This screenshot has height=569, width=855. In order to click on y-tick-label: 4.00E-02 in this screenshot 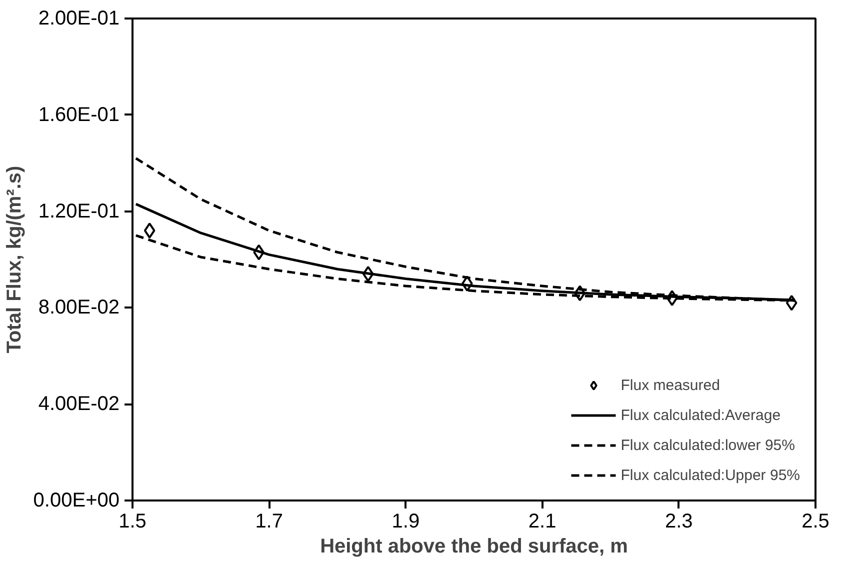, I will do `click(79, 404)`.